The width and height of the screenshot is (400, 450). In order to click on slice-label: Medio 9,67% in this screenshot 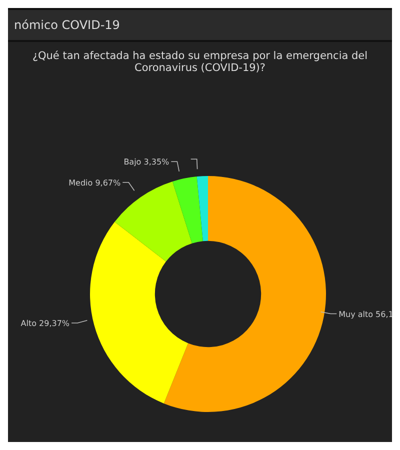, I will do `click(95, 183)`.